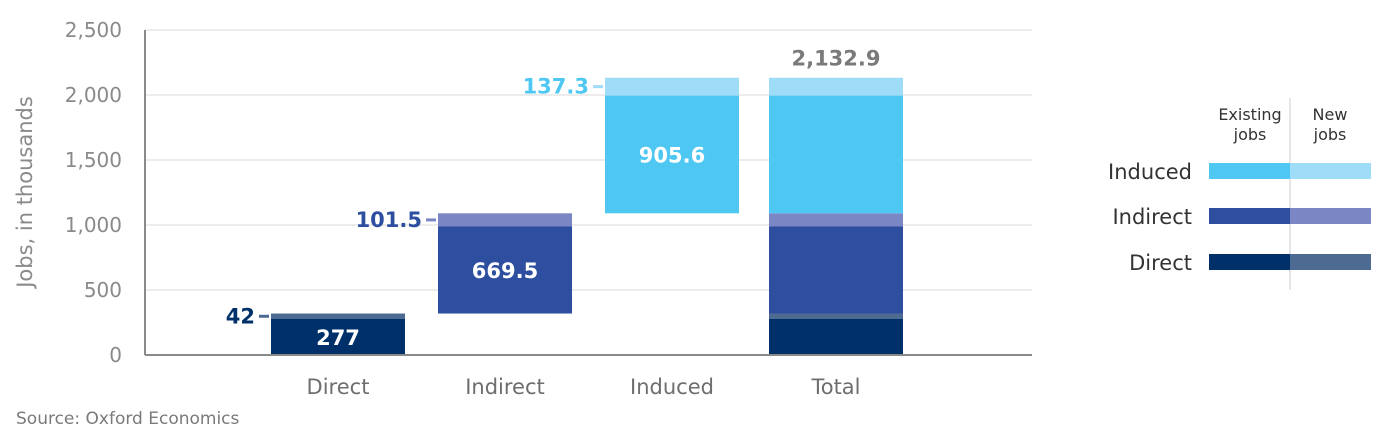 The width and height of the screenshot is (1400, 445). I want to click on new-value-label: 101.5, so click(389, 220).